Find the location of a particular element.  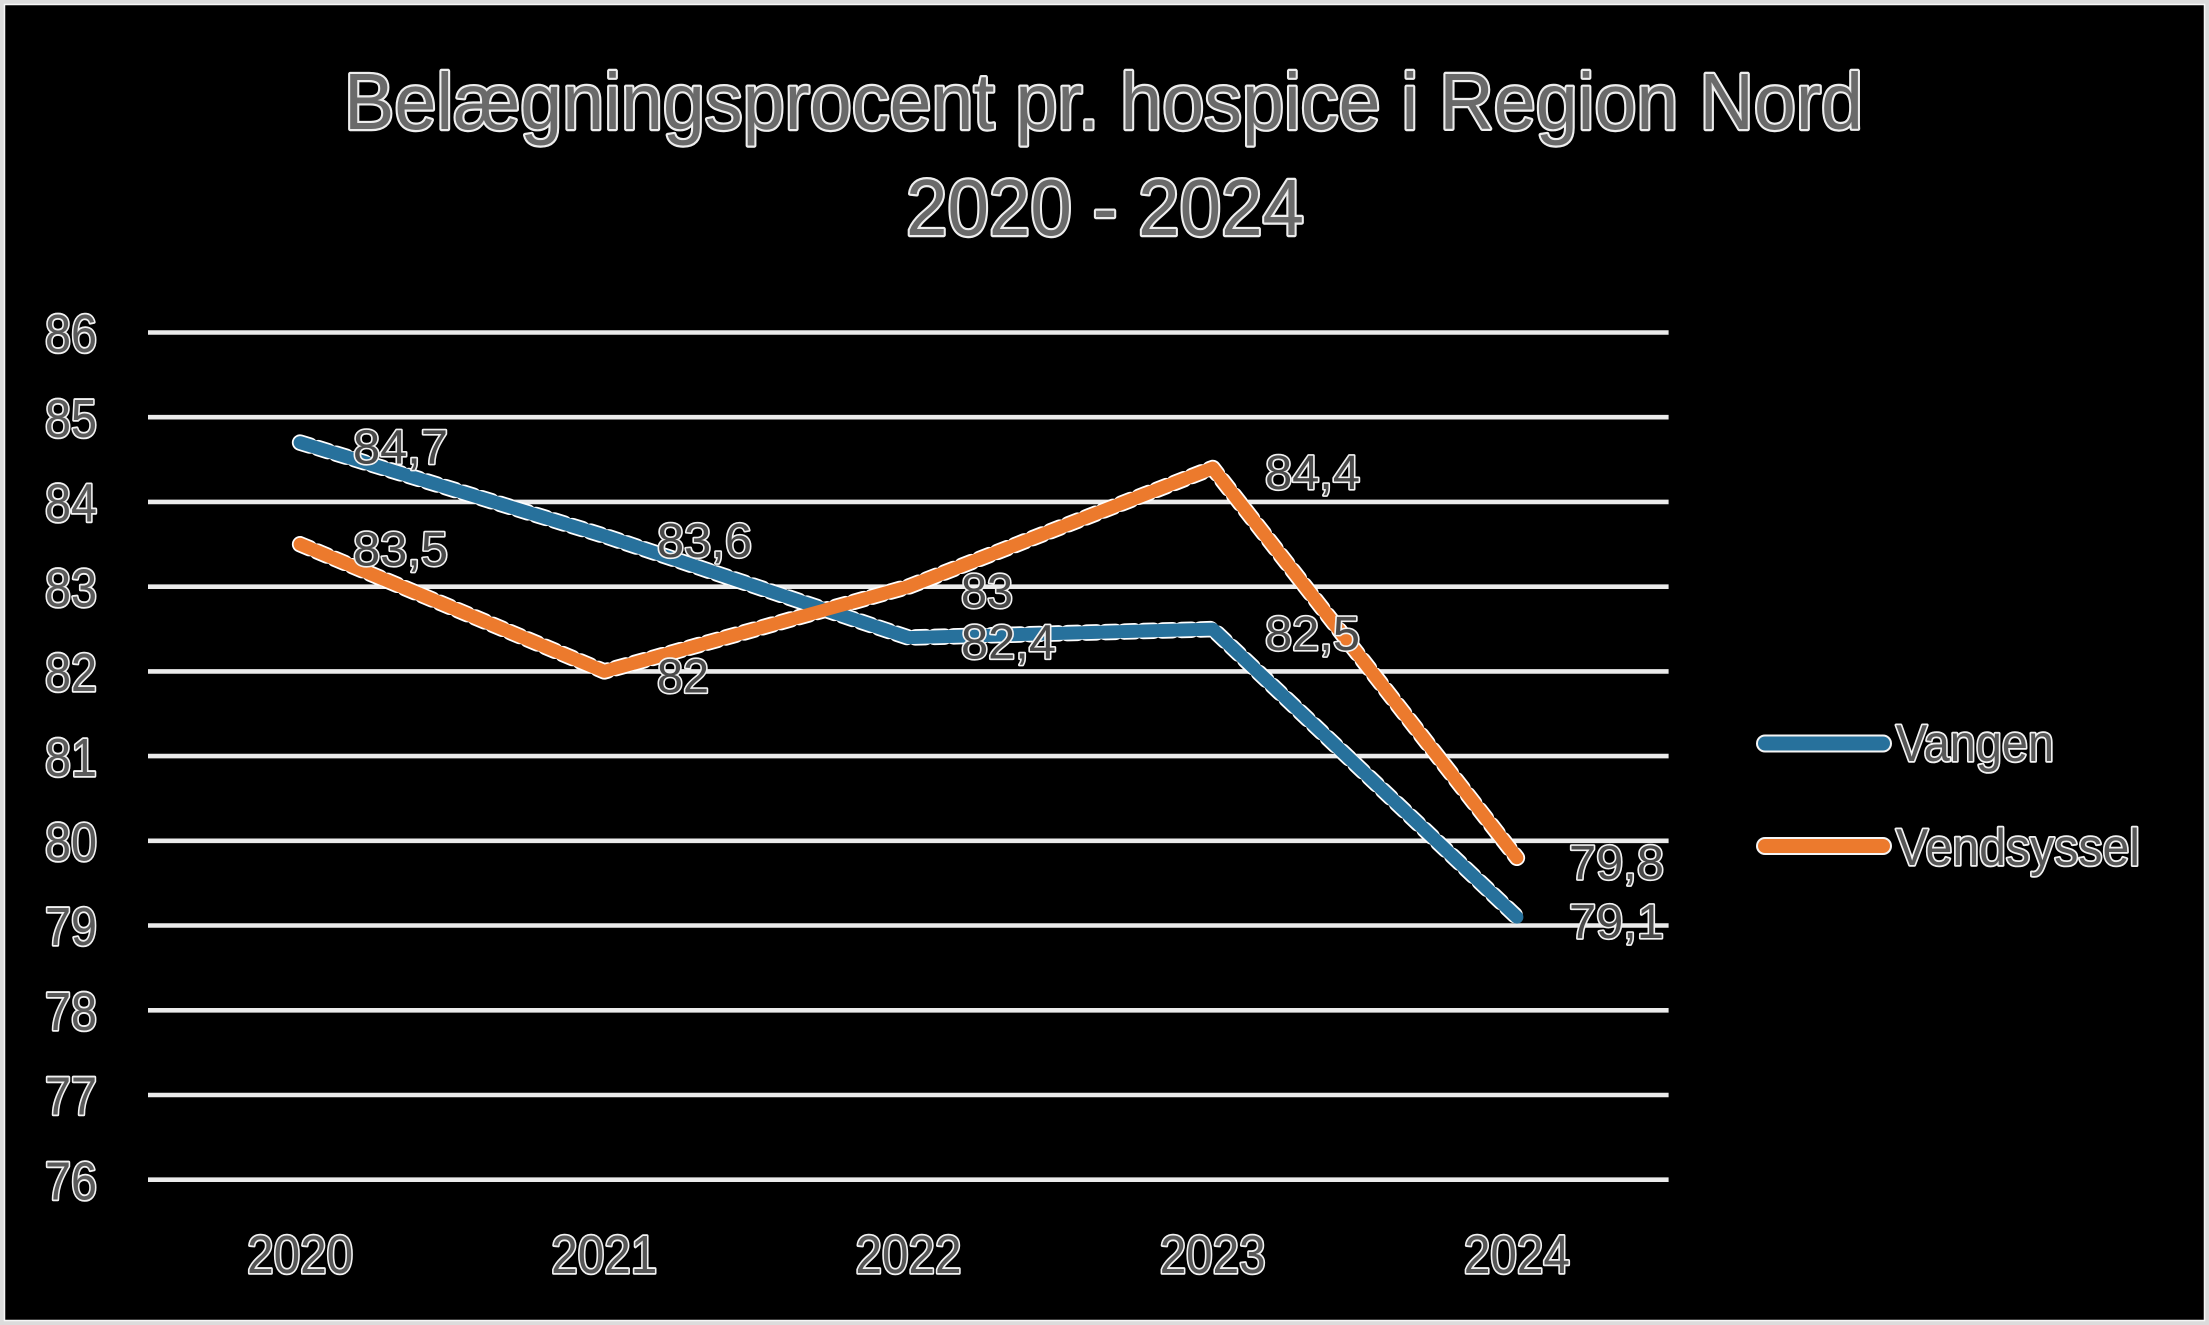

svg-text: 2021 is located at coordinates (604, 1255).